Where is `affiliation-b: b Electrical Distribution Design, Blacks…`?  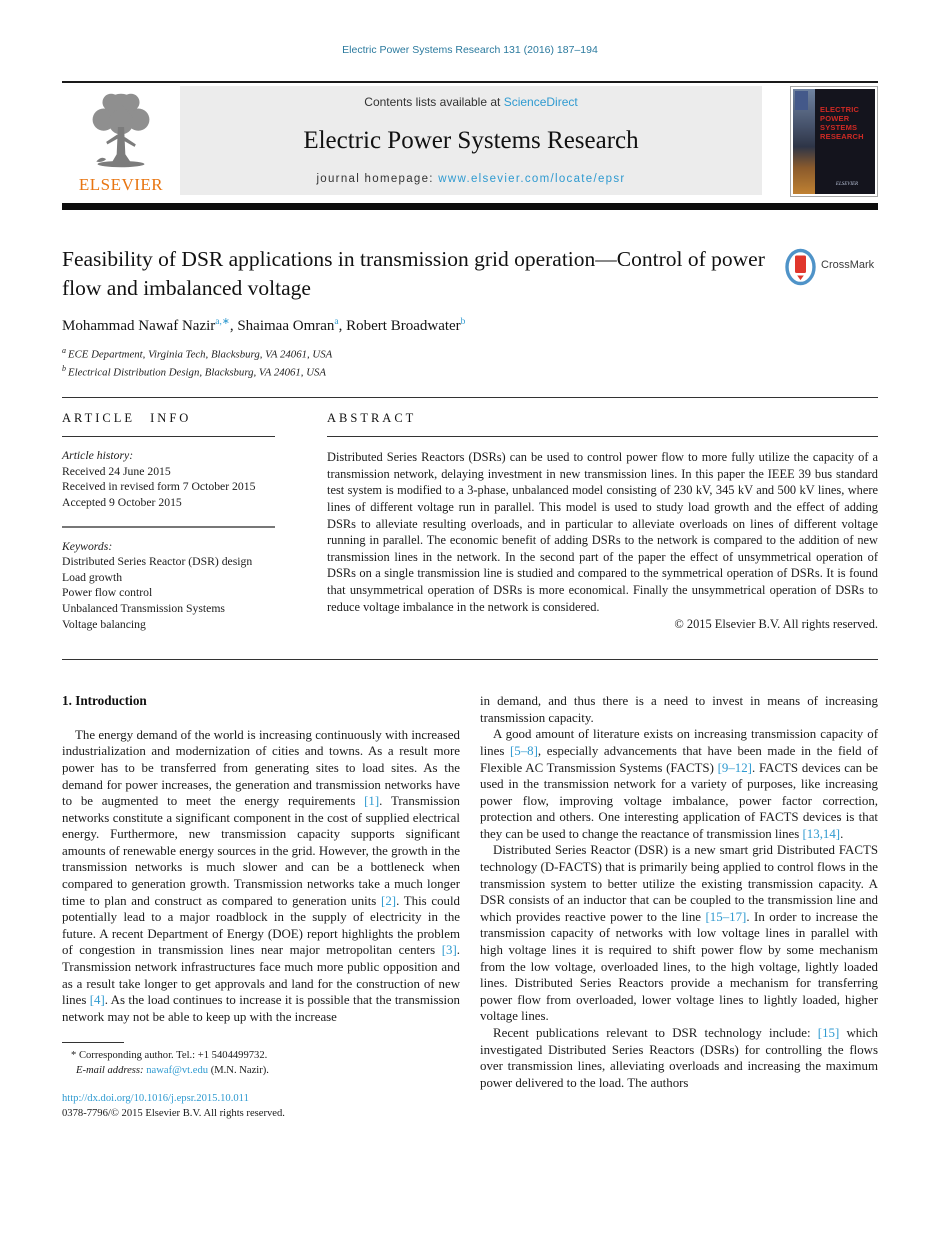 affiliation-b: b Electrical Distribution Design, Blacks… is located at coordinates (194, 371).